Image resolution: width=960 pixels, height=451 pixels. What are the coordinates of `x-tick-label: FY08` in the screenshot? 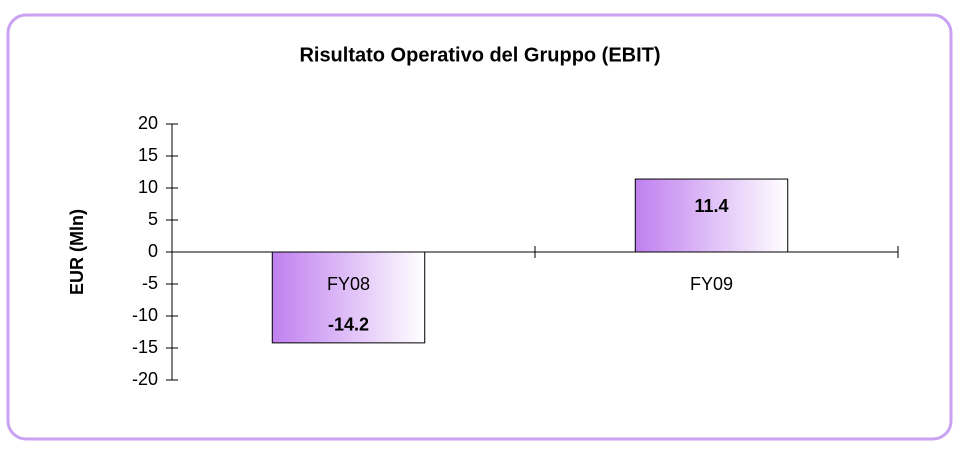 It's located at (348, 284).